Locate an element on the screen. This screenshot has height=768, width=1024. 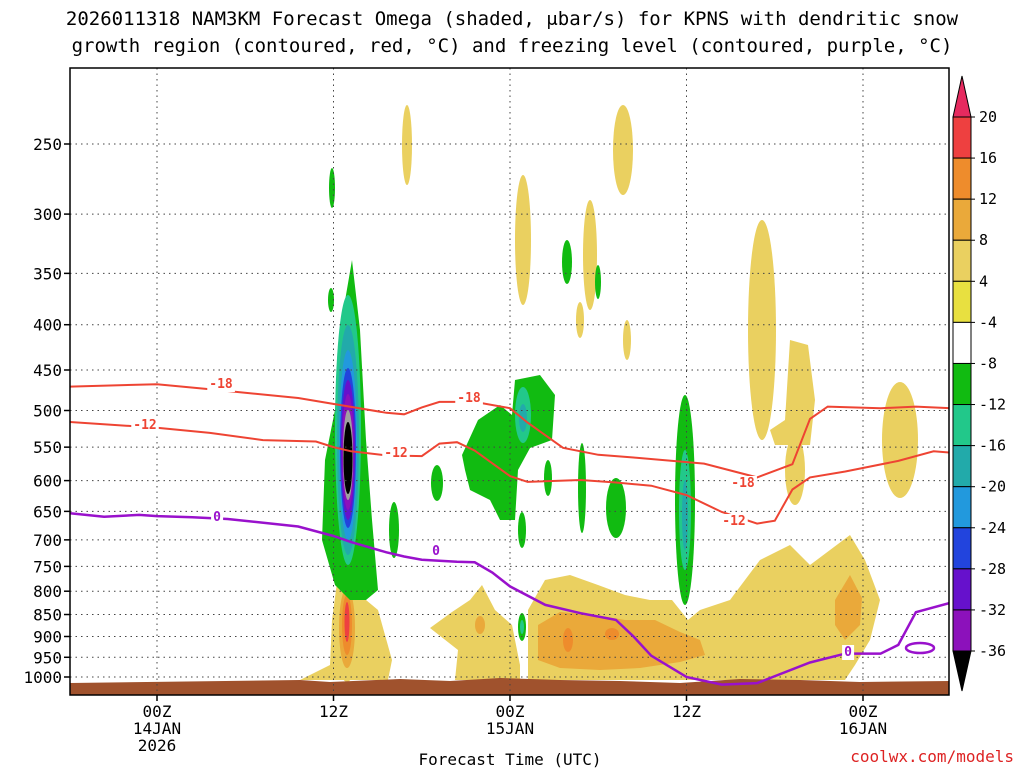
colorbar-label: 4 is located at coordinates (983, 281).